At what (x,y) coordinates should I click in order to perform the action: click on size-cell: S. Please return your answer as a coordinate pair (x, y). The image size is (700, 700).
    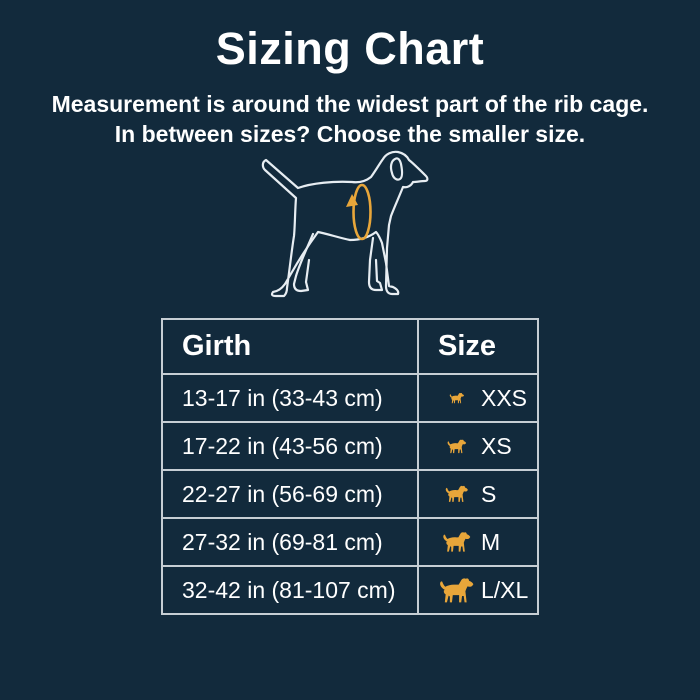
    Looking at the image, I should click on (478, 494).